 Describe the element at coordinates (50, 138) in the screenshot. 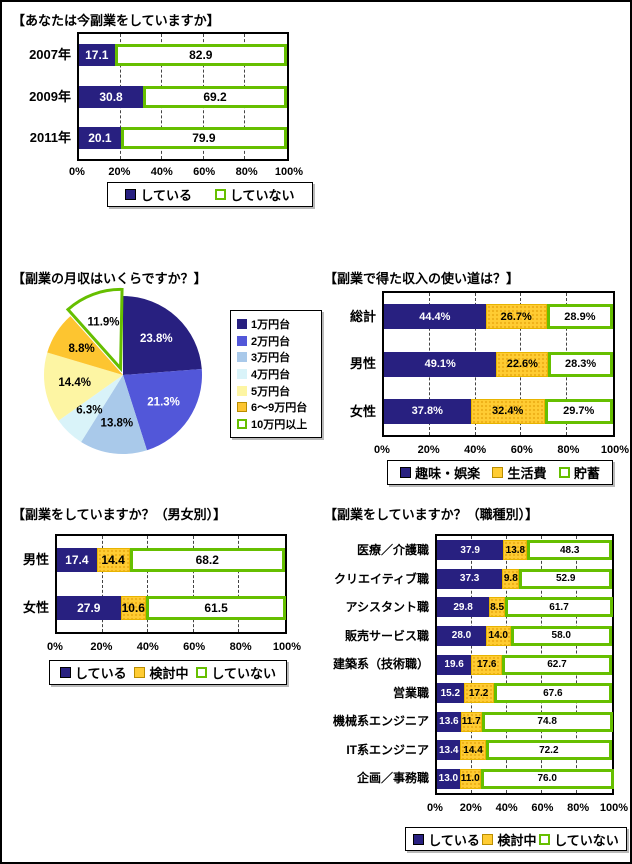

I see `row-label: 2011年` at that location.